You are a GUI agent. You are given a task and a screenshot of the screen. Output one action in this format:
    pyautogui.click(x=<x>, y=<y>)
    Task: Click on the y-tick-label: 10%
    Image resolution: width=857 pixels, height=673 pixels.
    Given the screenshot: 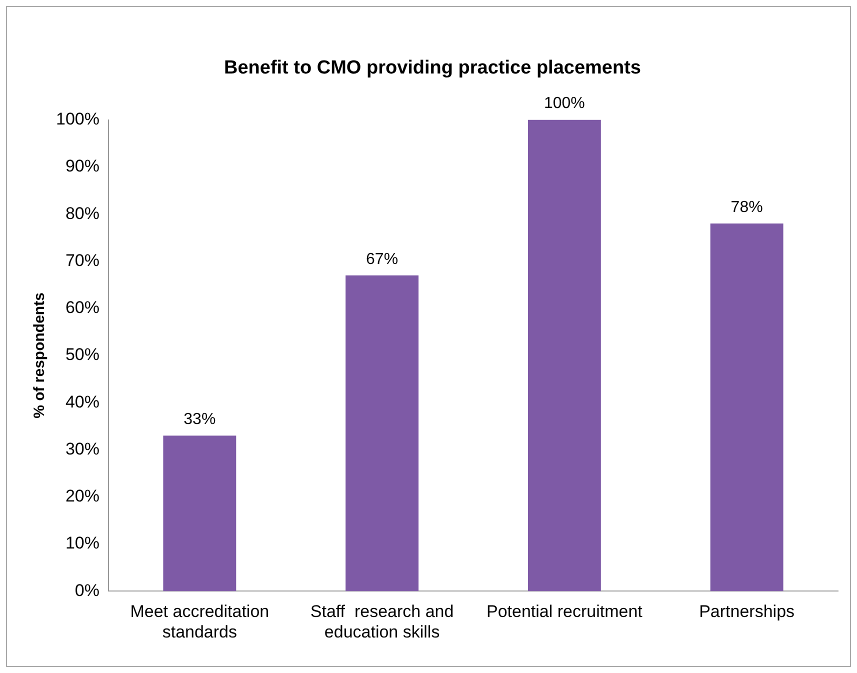 What is the action you would take?
    pyautogui.click(x=82, y=543)
    